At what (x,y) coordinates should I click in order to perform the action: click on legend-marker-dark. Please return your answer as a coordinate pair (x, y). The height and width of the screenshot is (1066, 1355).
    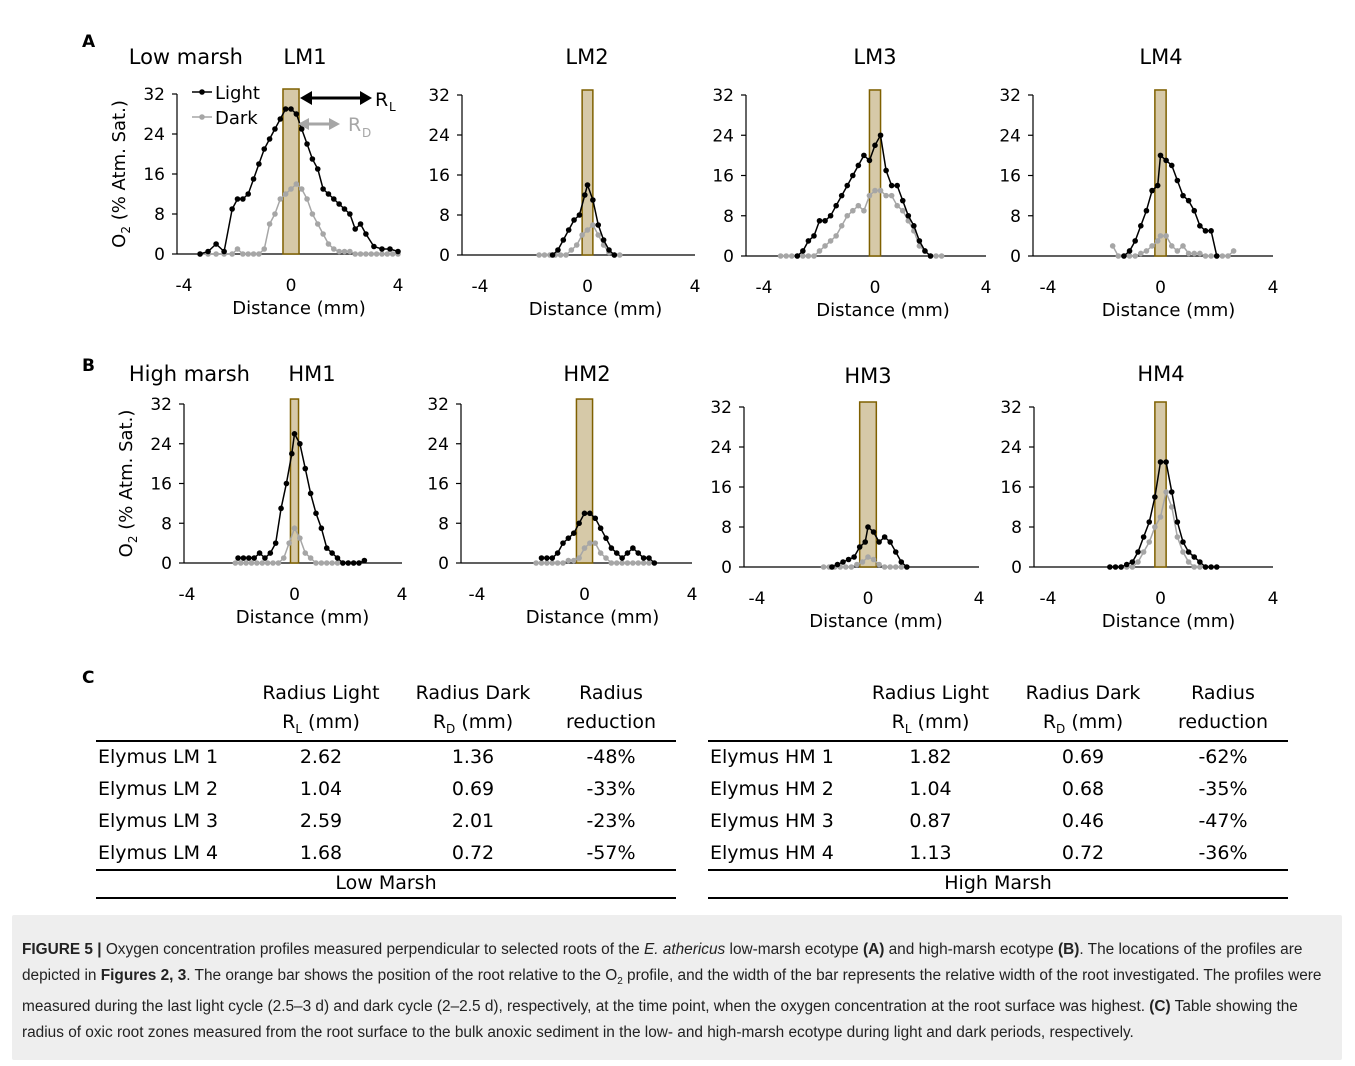
    Looking at the image, I should click on (202, 117).